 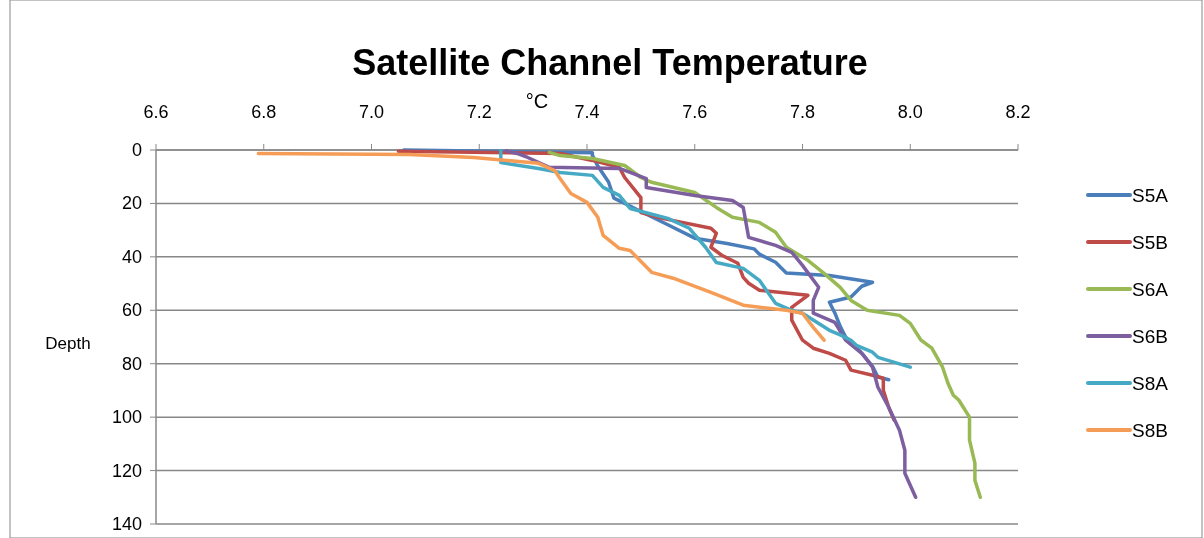 What do you see at coordinates (1150, 242) in the screenshot?
I see `legend-label: S5B` at bounding box center [1150, 242].